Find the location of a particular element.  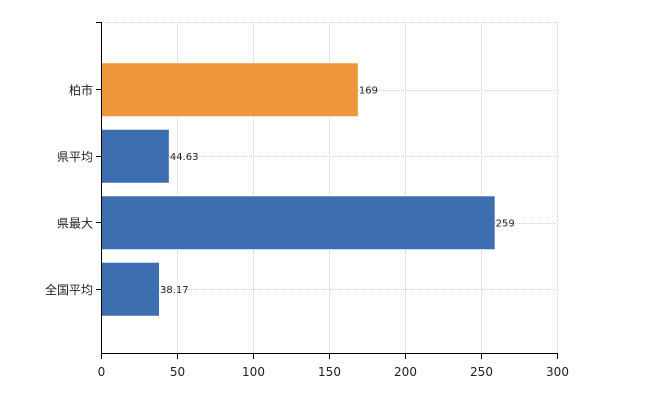

category-label: 全国平均 is located at coordinates (69, 289).